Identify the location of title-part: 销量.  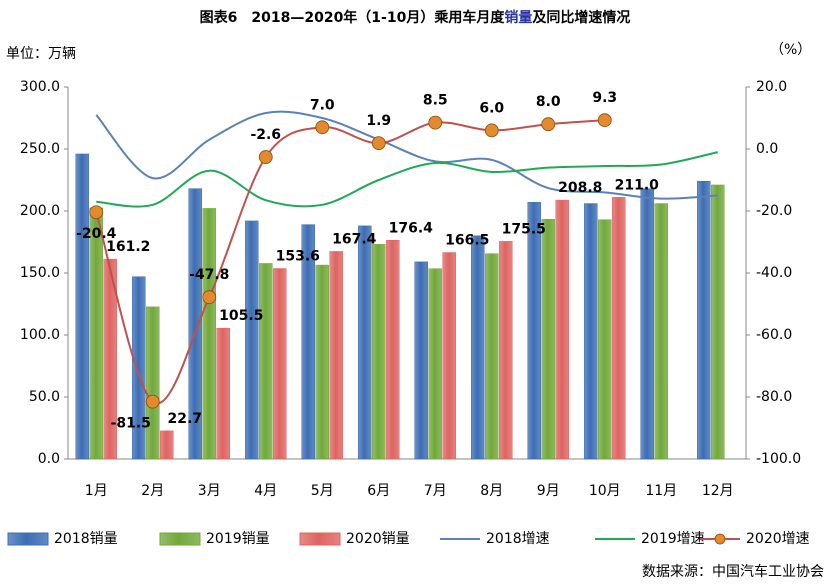
(518, 17).